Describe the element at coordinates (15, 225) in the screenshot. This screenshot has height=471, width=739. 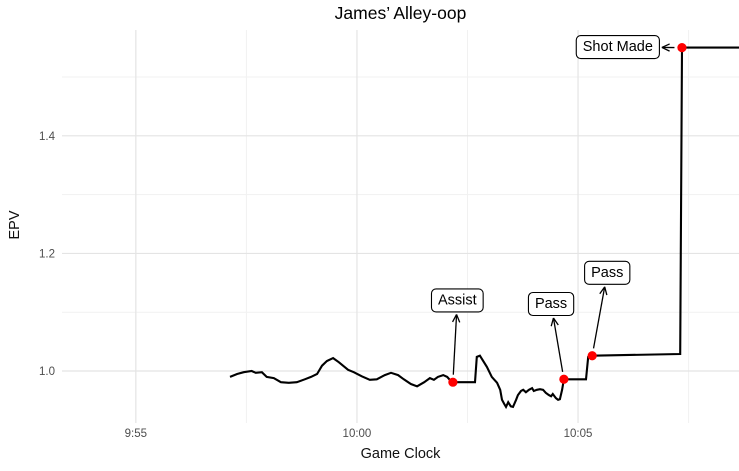
I see `y-axis-title: EPV` at that location.